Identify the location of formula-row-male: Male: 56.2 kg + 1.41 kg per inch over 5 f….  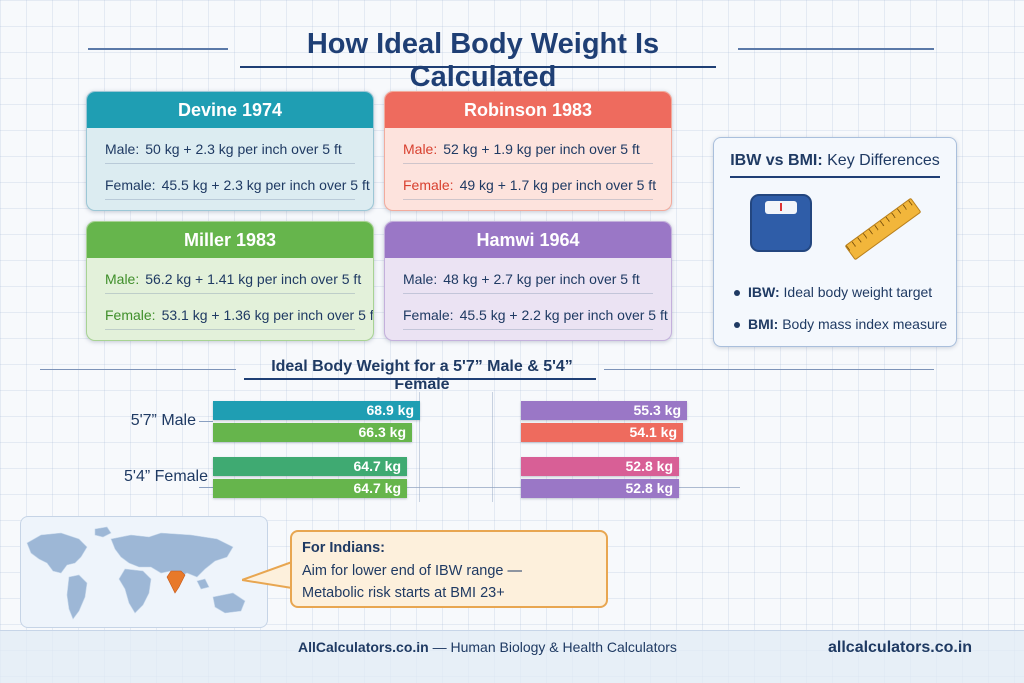
(233, 279).